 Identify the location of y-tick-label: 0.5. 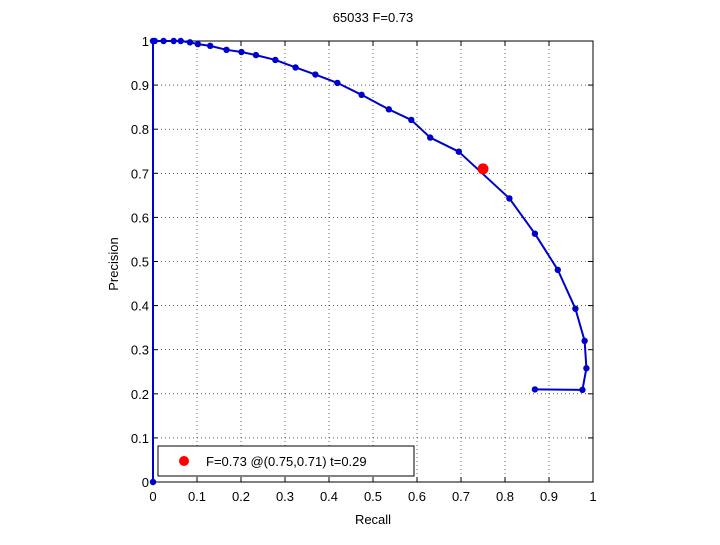
(140, 262).